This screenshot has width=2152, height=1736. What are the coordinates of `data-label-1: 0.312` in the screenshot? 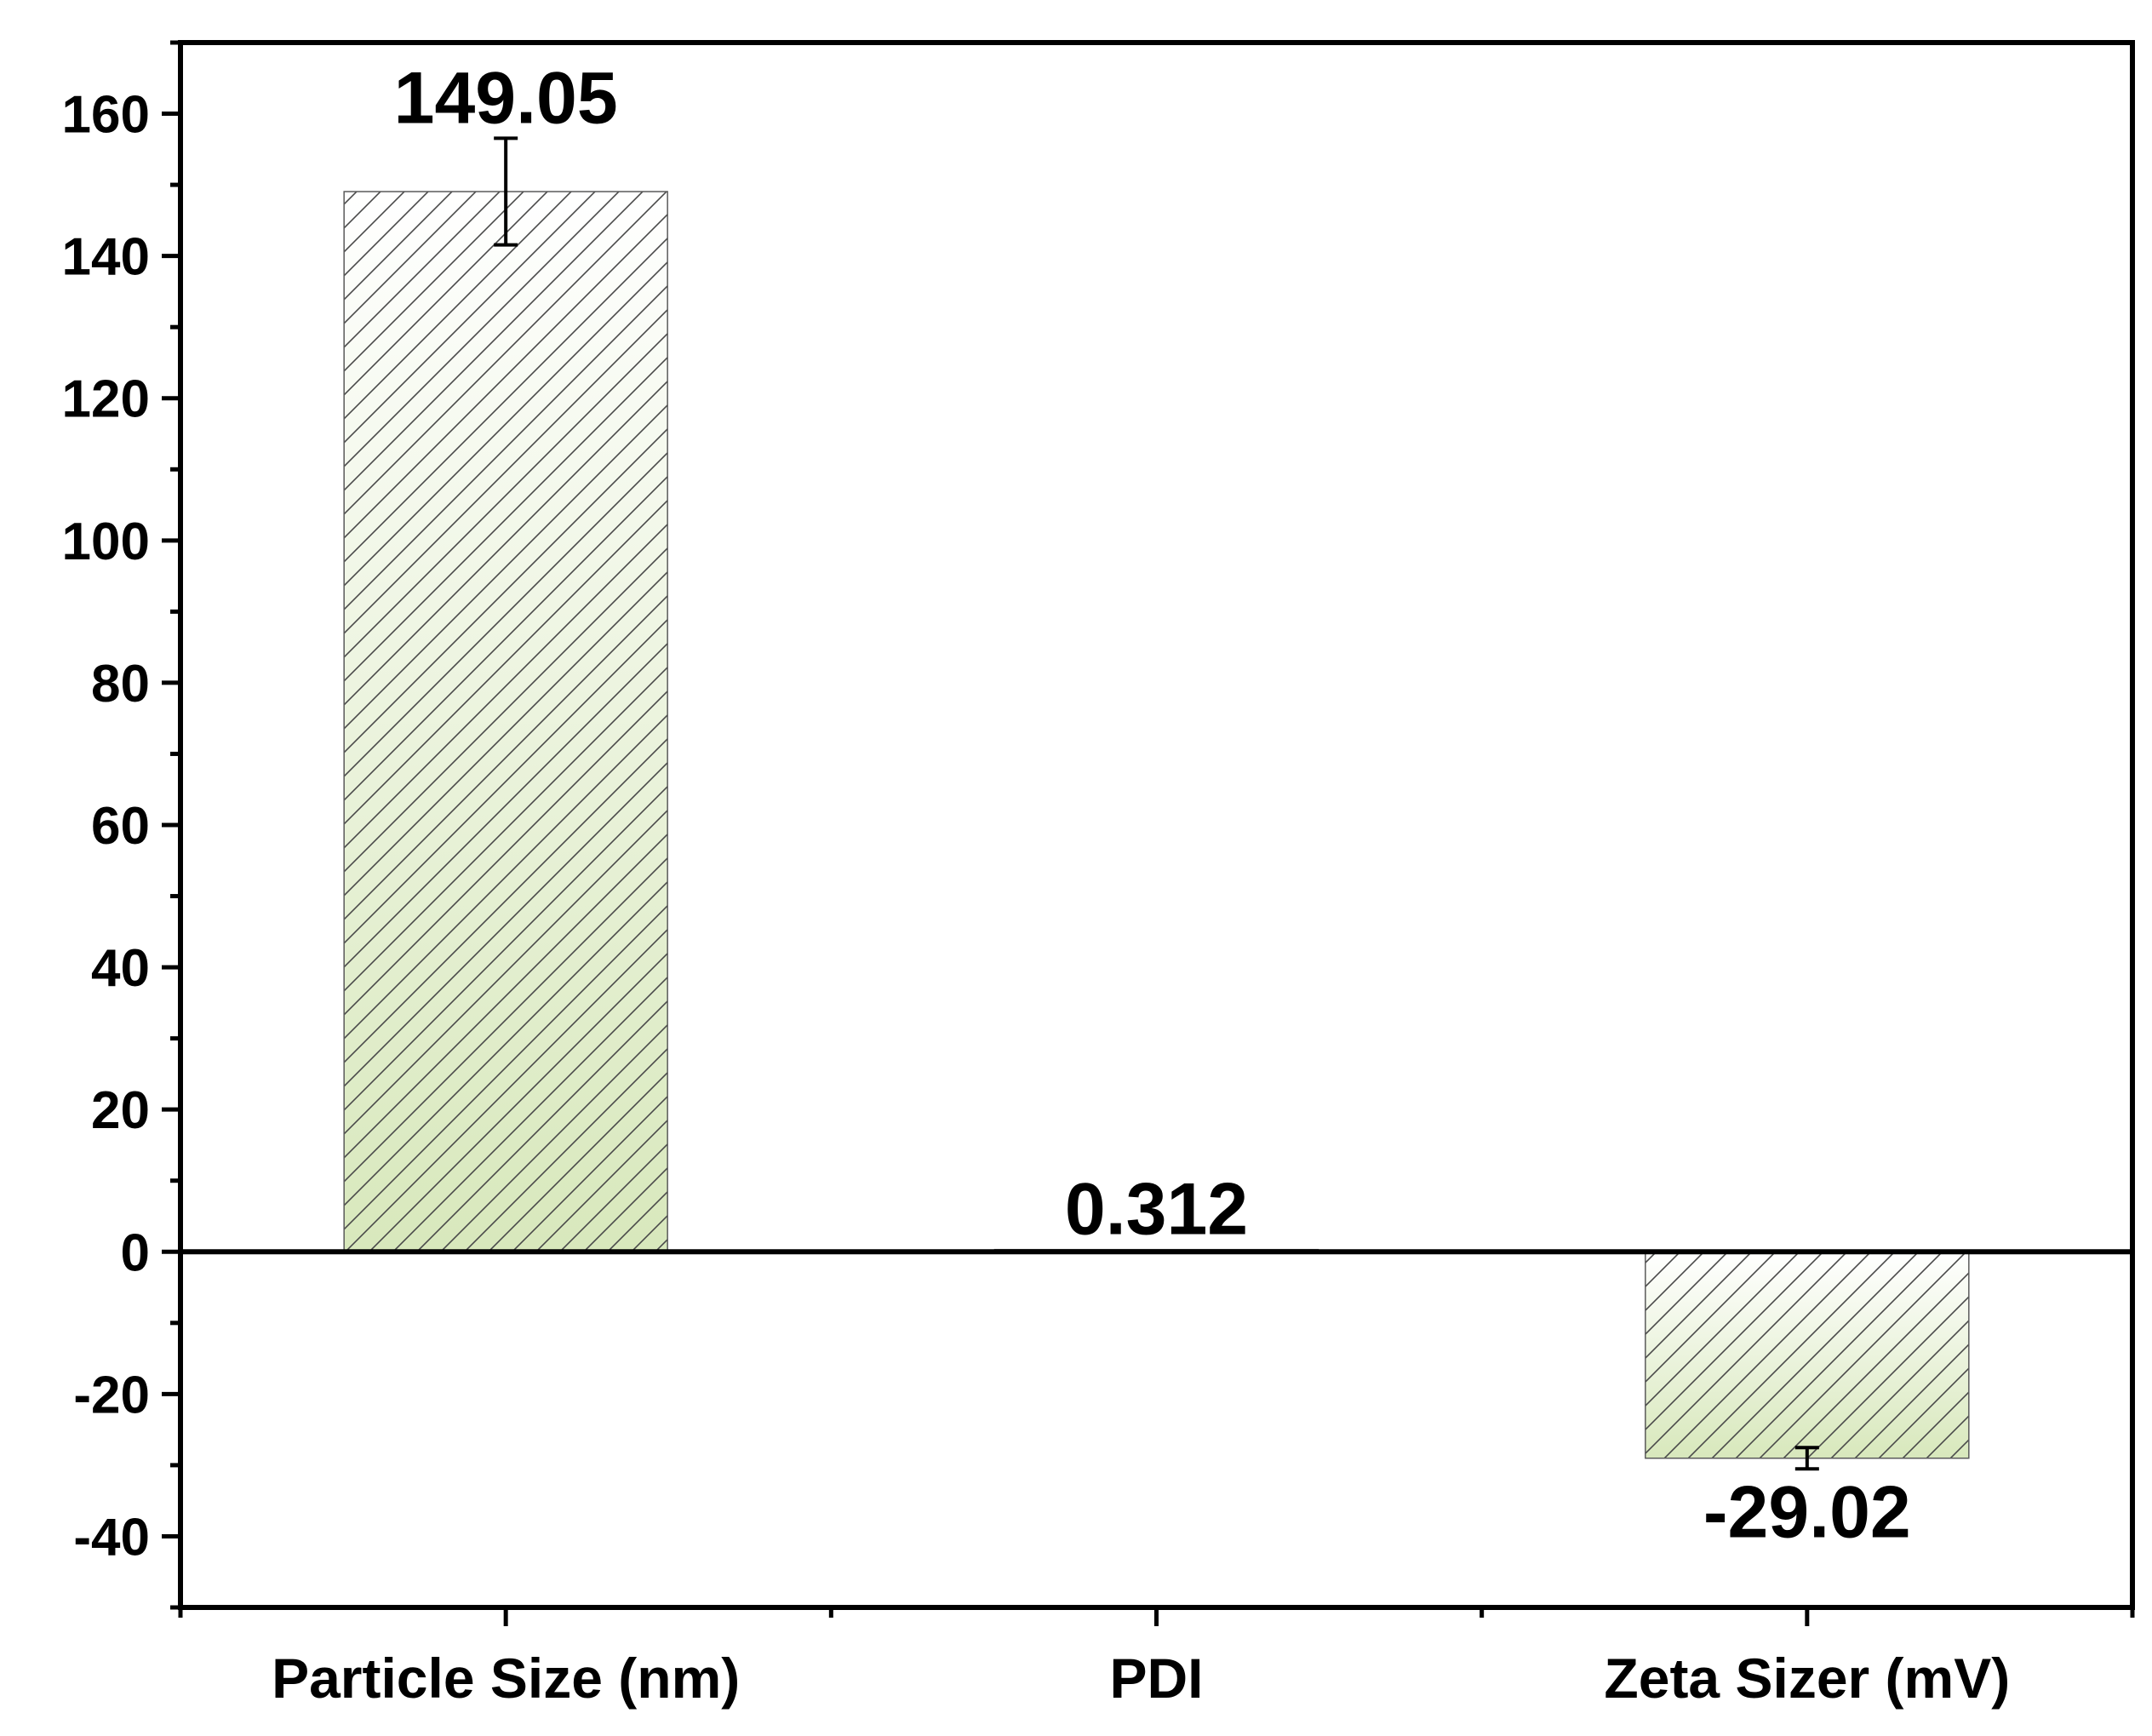 It's located at (1156, 1210).